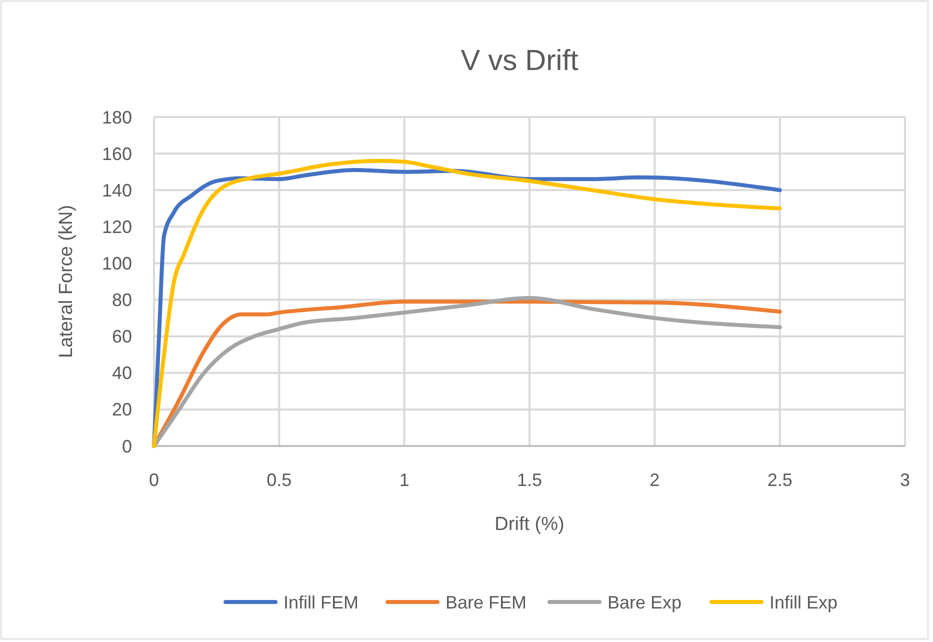 This screenshot has height=642, width=933. What do you see at coordinates (279, 480) in the screenshot?
I see `x-tick-label: 0.5` at bounding box center [279, 480].